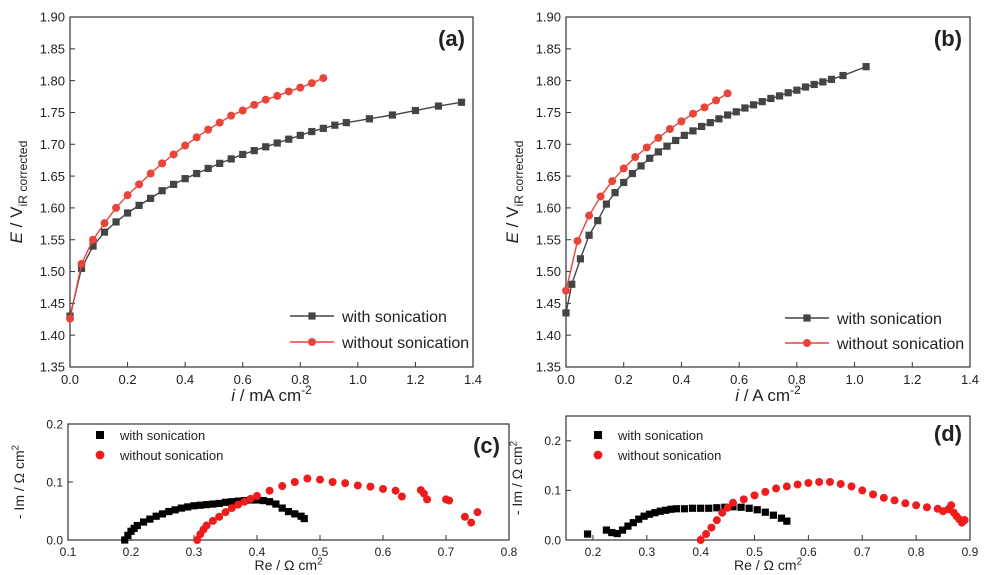  What do you see at coordinates (171, 455) in the screenshot?
I see `legend-label: without sonication` at bounding box center [171, 455].